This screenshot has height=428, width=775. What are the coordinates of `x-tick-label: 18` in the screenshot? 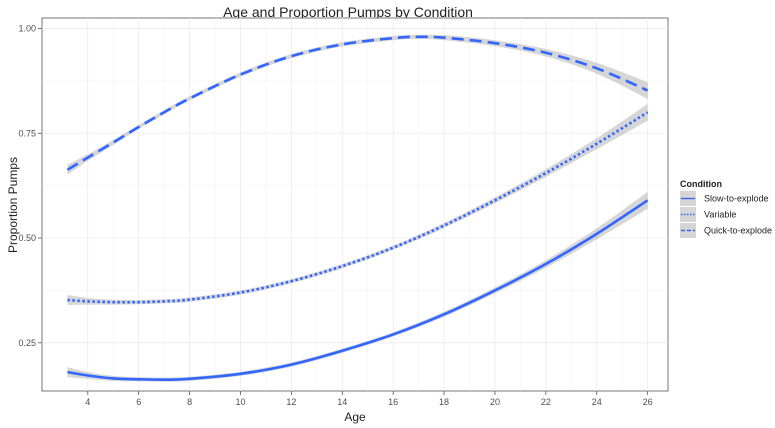 It's located at (444, 402).